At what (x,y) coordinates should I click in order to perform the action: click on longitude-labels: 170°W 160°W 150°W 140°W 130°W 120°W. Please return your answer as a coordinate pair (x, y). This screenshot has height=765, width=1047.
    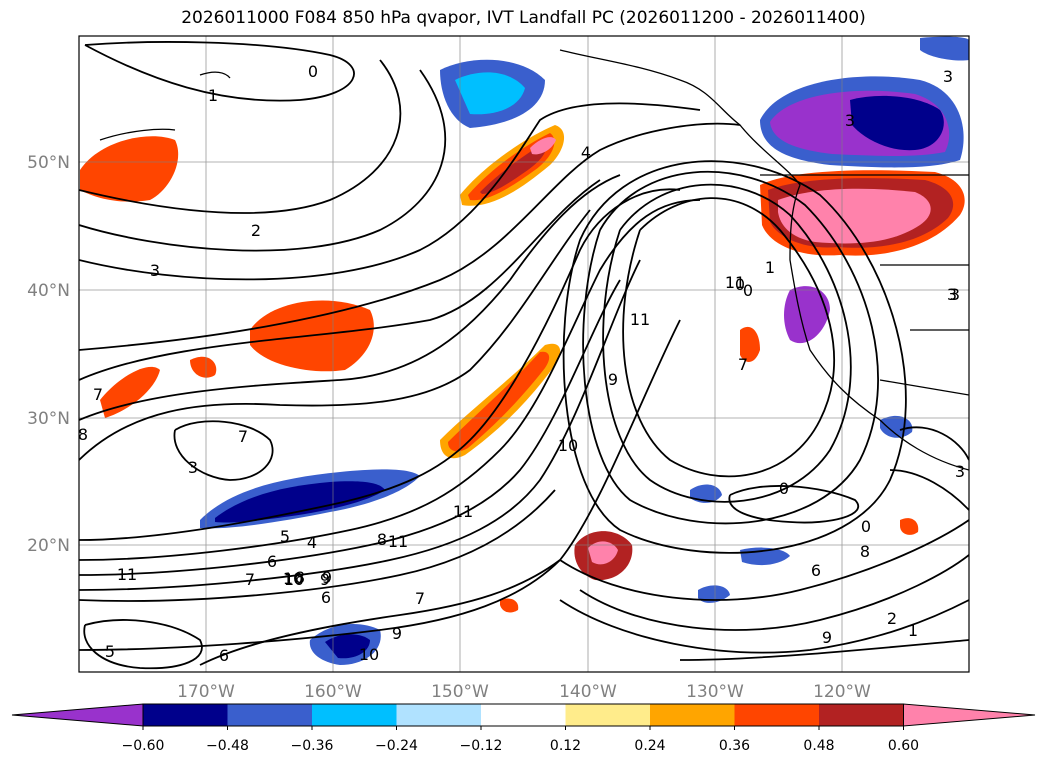
    Looking at the image, I should click on (524, 692).